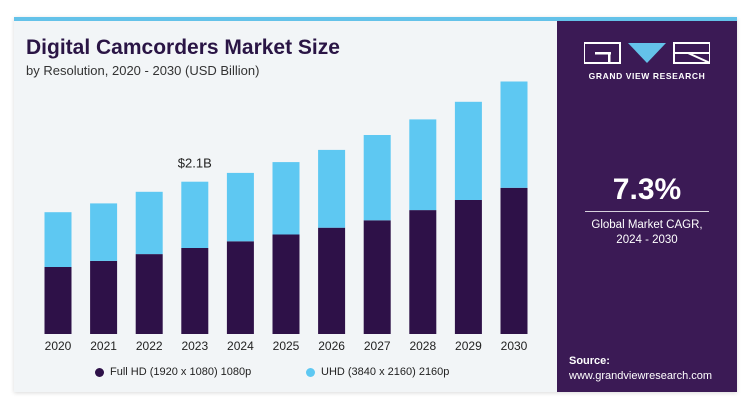 This screenshot has width=756, height=406. What do you see at coordinates (240, 207) in the screenshot?
I see `bar-uhd-2024` at bounding box center [240, 207].